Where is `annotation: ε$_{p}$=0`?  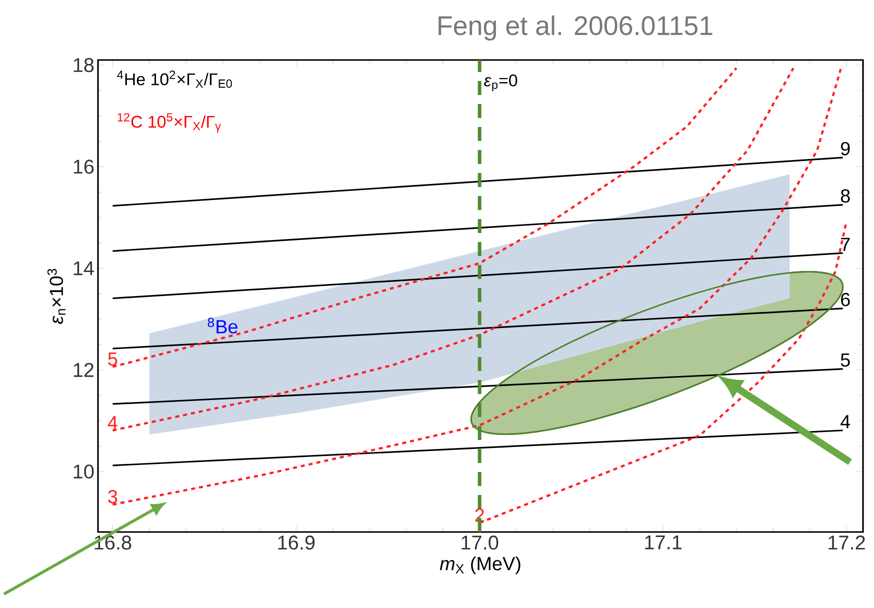 annotation: ε$_{p}$=0 is located at coordinates (501, 83).